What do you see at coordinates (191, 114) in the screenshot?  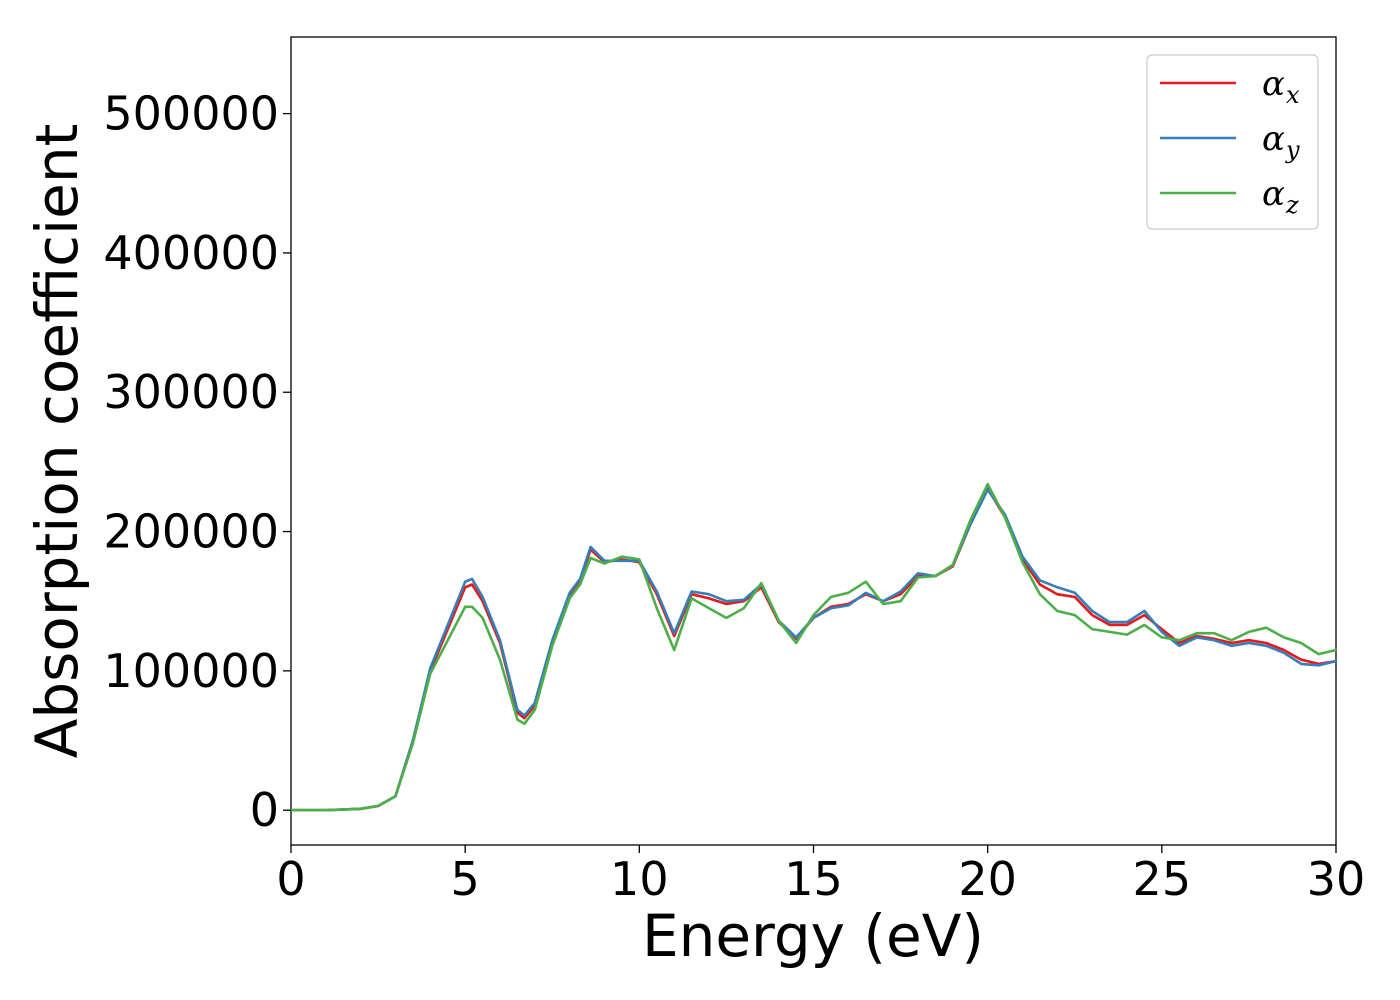 I see `y-tick-label: 500000` at bounding box center [191, 114].